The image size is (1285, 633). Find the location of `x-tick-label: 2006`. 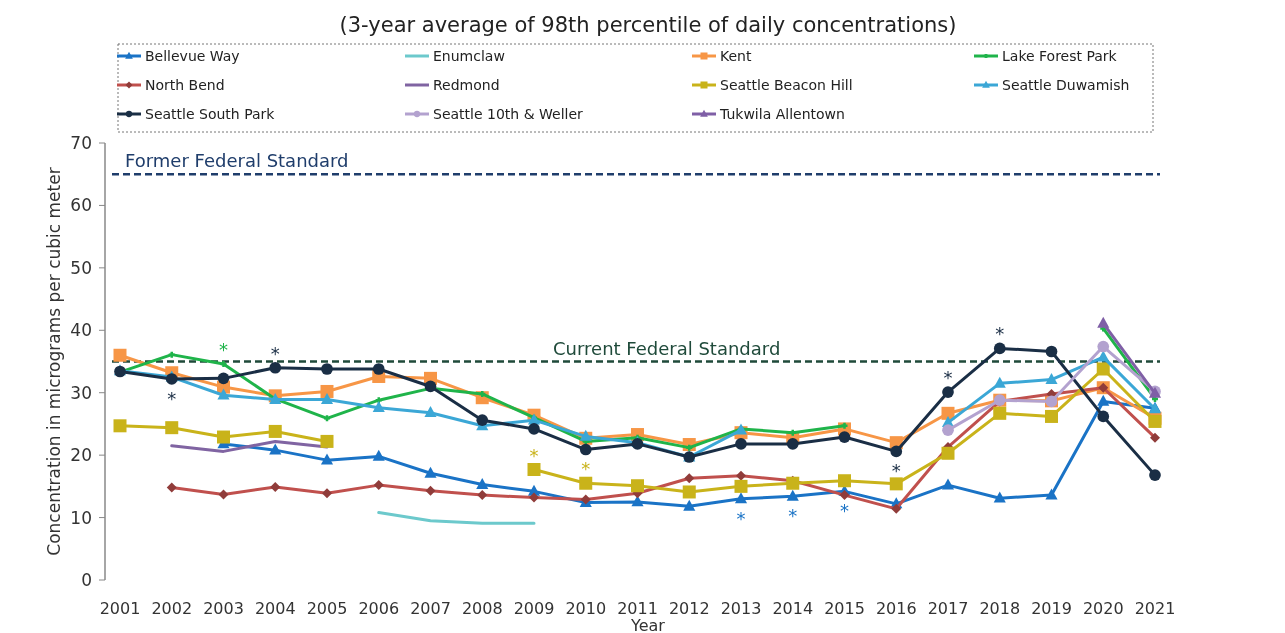

x-tick-label: 2006 is located at coordinates (379, 608).